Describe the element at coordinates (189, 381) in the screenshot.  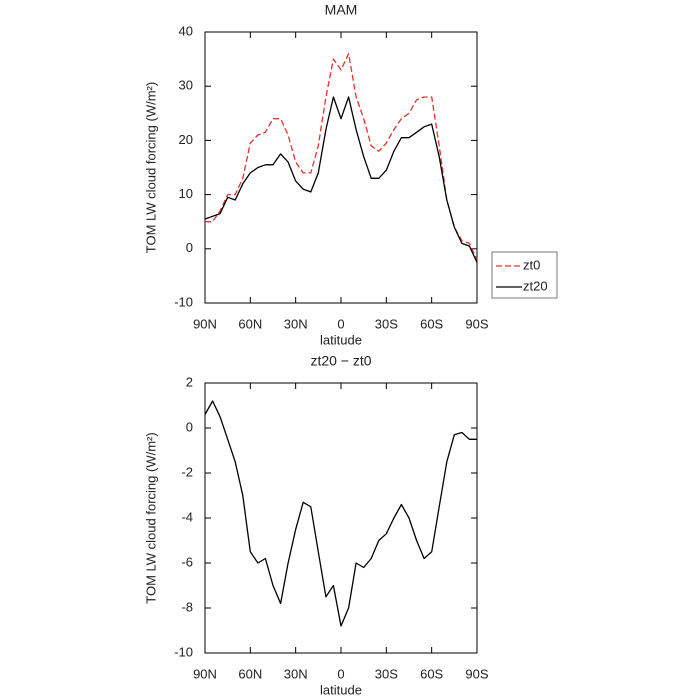
I see `y-tick-label: 2` at that location.